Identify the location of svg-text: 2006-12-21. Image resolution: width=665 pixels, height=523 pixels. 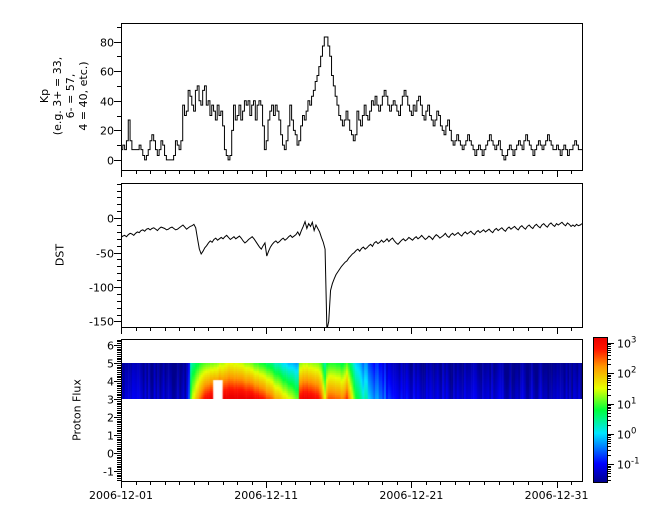
(411, 495).